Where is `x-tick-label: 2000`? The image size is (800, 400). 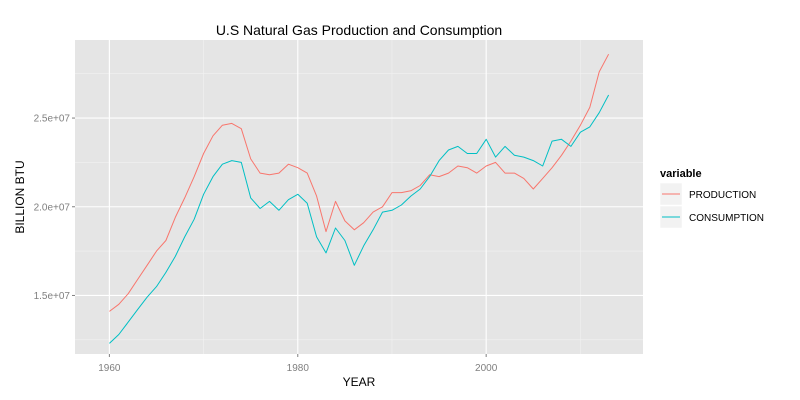
x-tick-label: 2000 is located at coordinates (486, 368).